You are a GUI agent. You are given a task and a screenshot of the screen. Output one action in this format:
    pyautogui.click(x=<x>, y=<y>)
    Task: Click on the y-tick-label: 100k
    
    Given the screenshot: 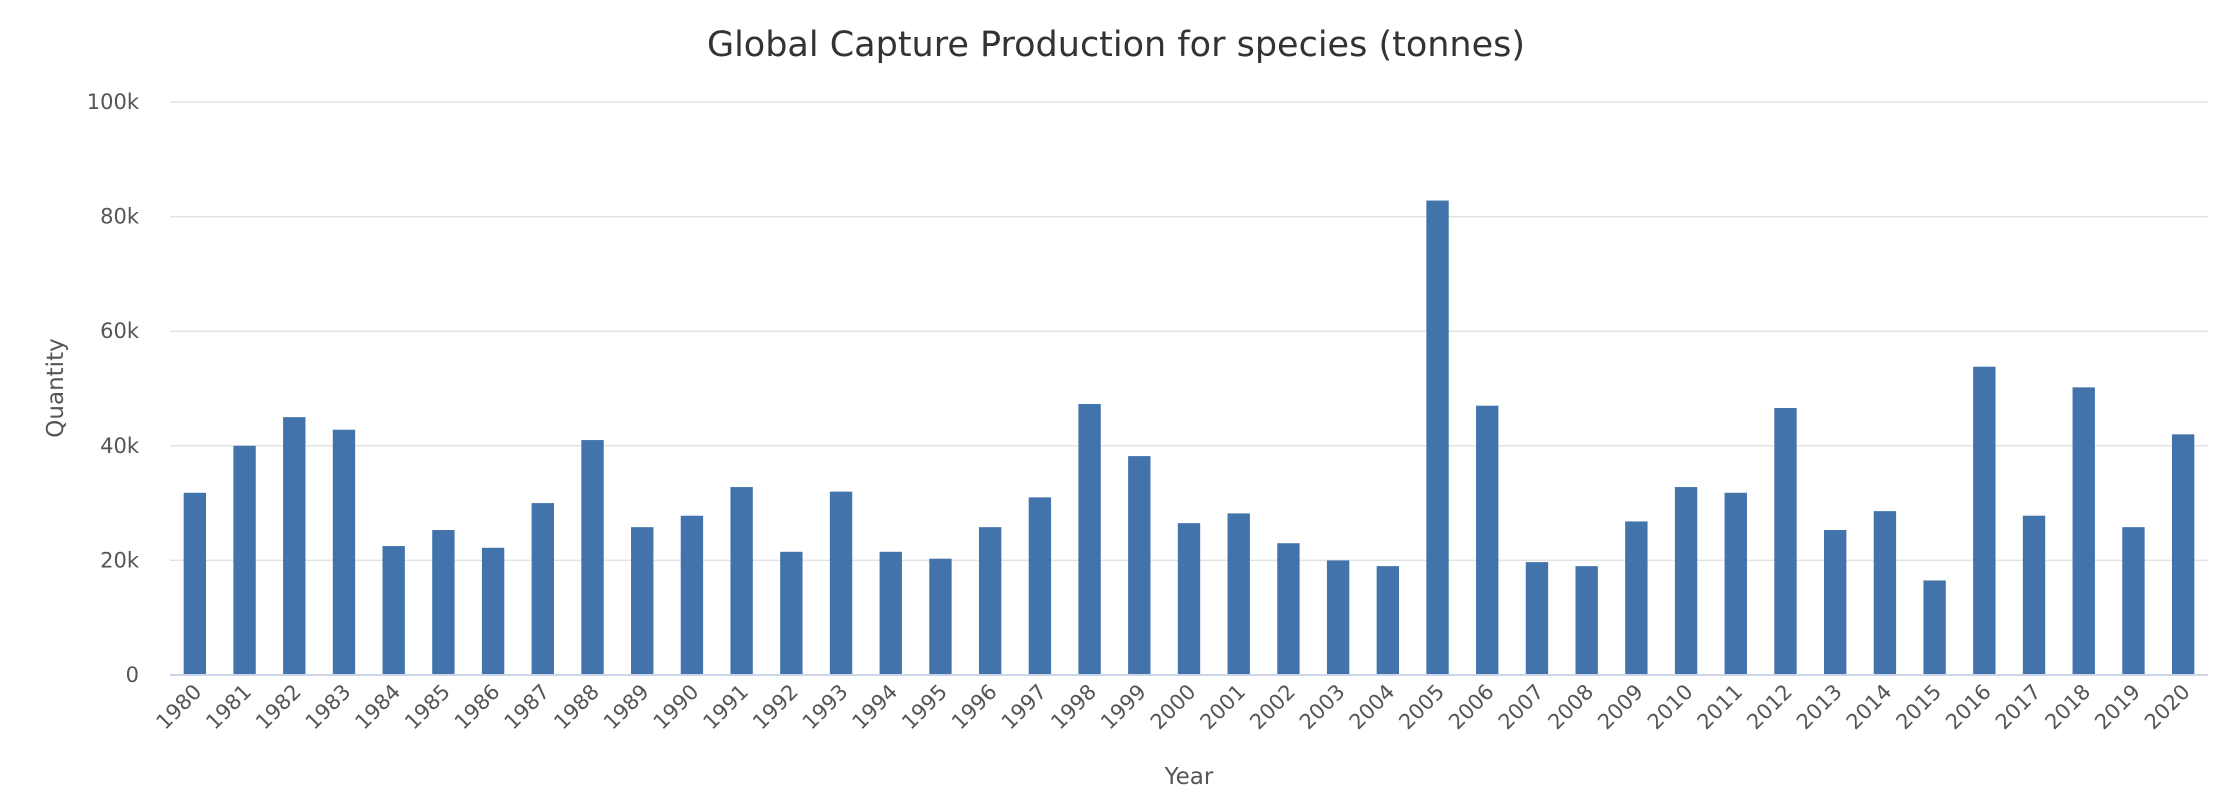 What is the action you would take?
    pyautogui.click(x=113, y=102)
    